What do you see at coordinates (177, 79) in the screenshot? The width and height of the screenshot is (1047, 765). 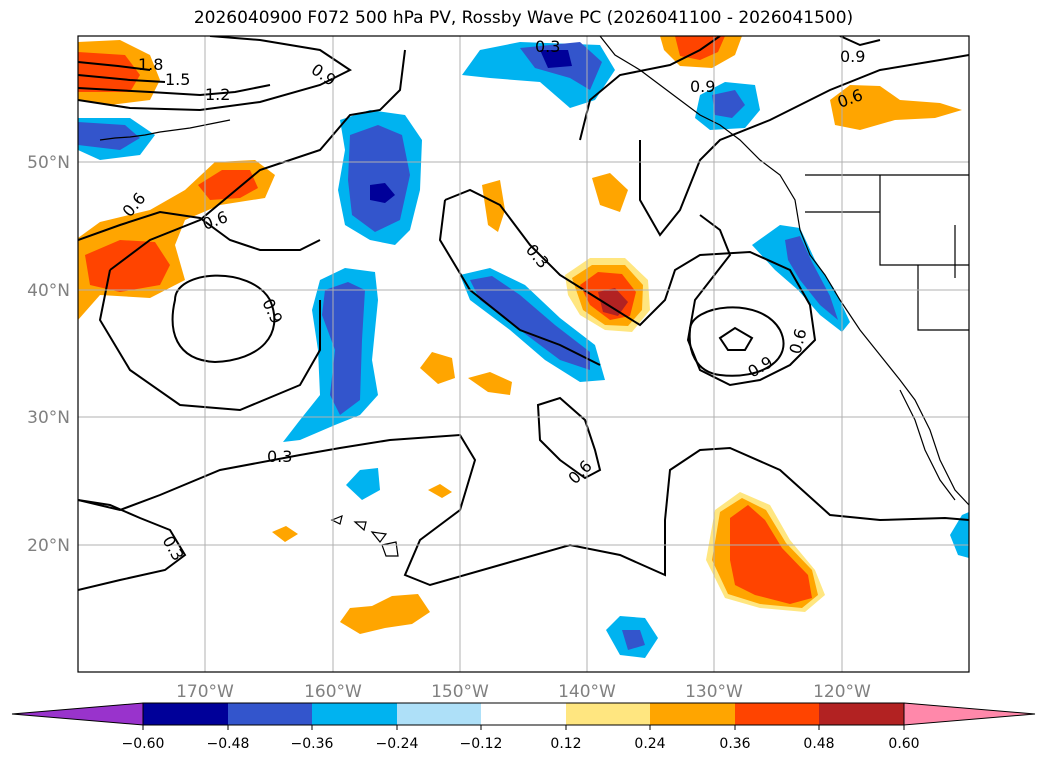 I see `contour-label: 1.5` at bounding box center [177, 79].